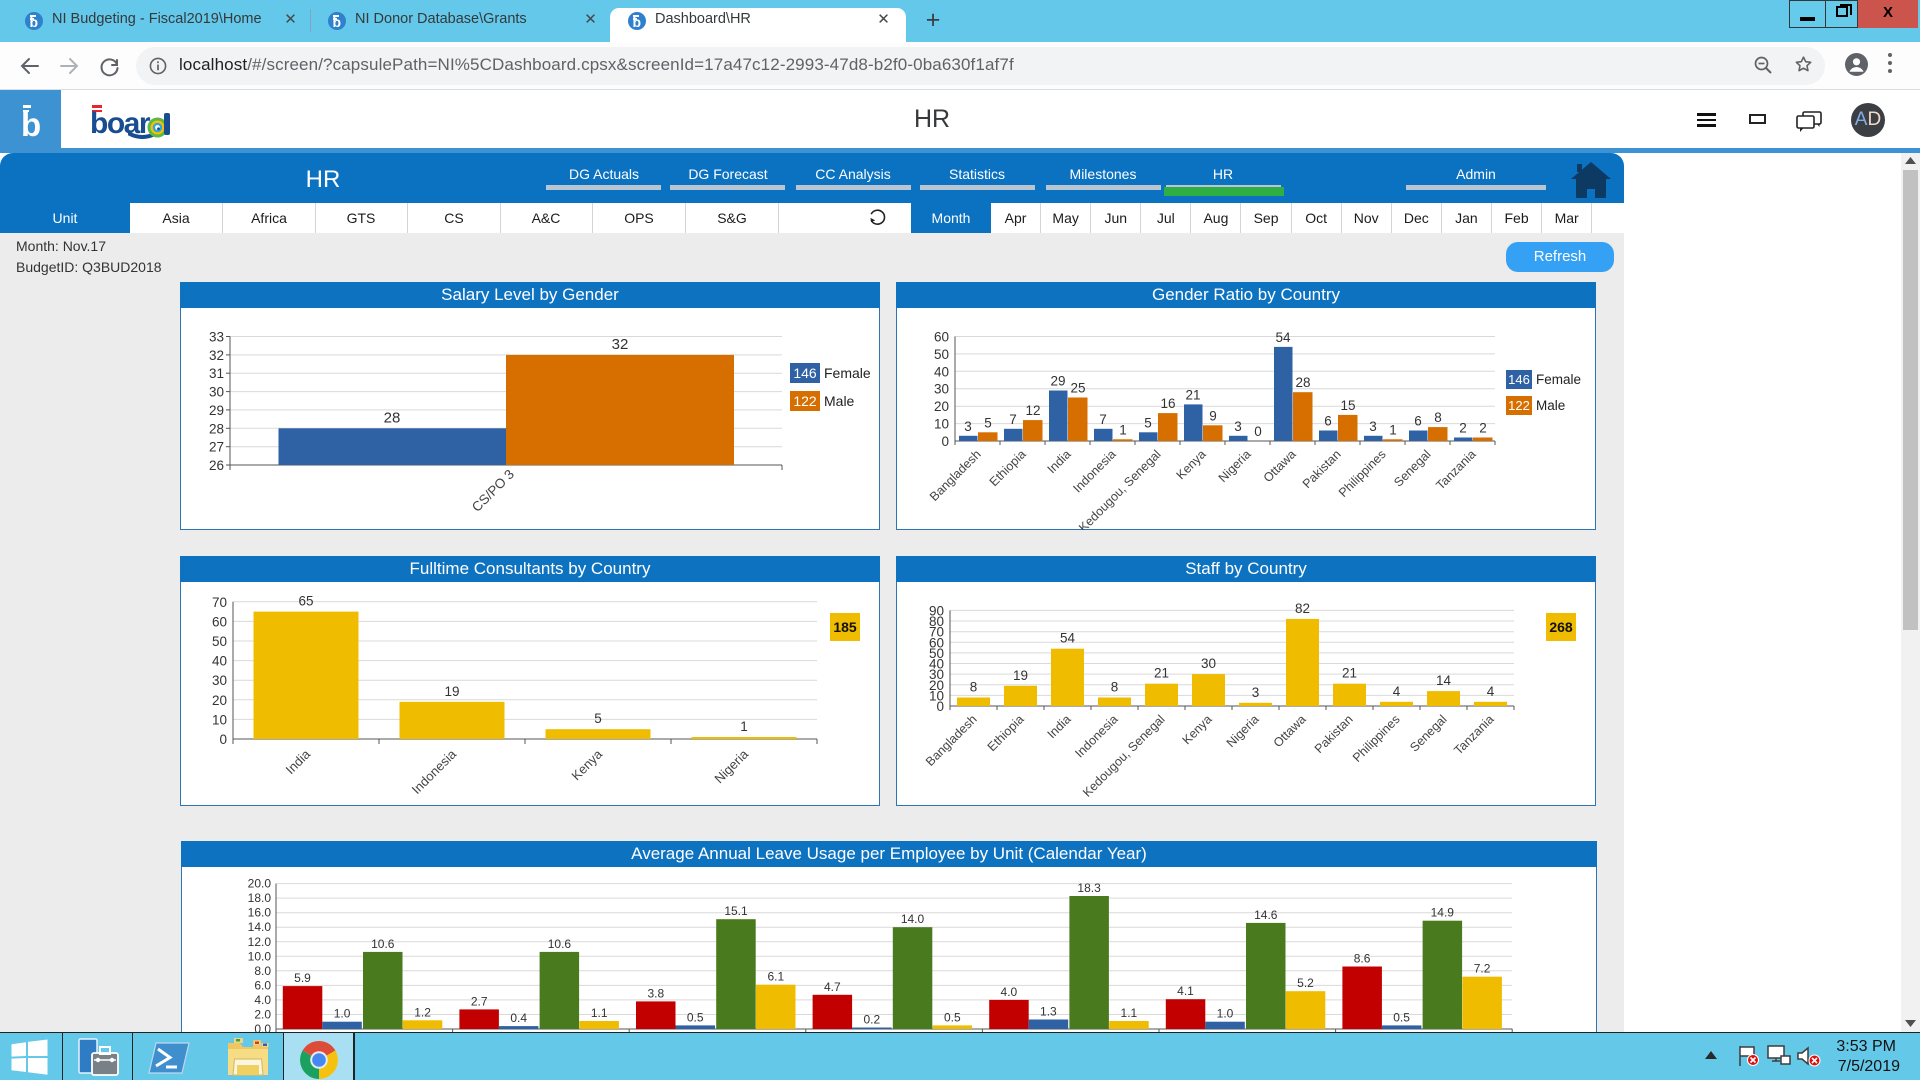 The height and width of the screenshot is (1080, 1920). What do you see at coordinates (1192, 394) in the screenshot?
I see `svg-text: 21` at bounding box center [1192, 394].